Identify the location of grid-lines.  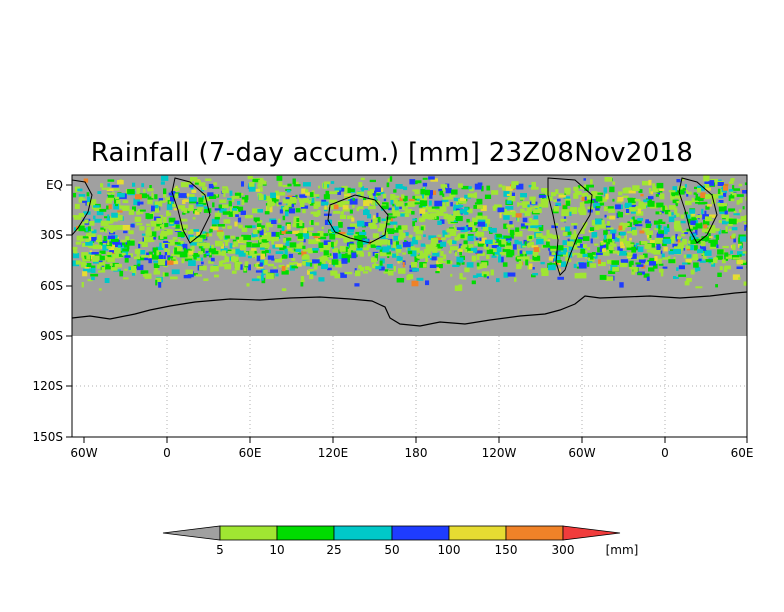
(409, 386).